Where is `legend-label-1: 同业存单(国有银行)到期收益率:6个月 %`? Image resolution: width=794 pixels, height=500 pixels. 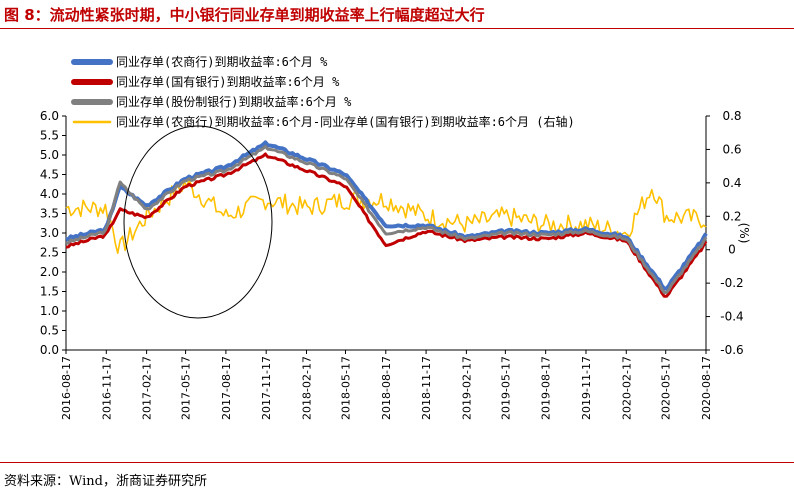
legend-label-1: 同业存单(国有银行)到期收益率:6个月 % is located at coordinates (228, 81).